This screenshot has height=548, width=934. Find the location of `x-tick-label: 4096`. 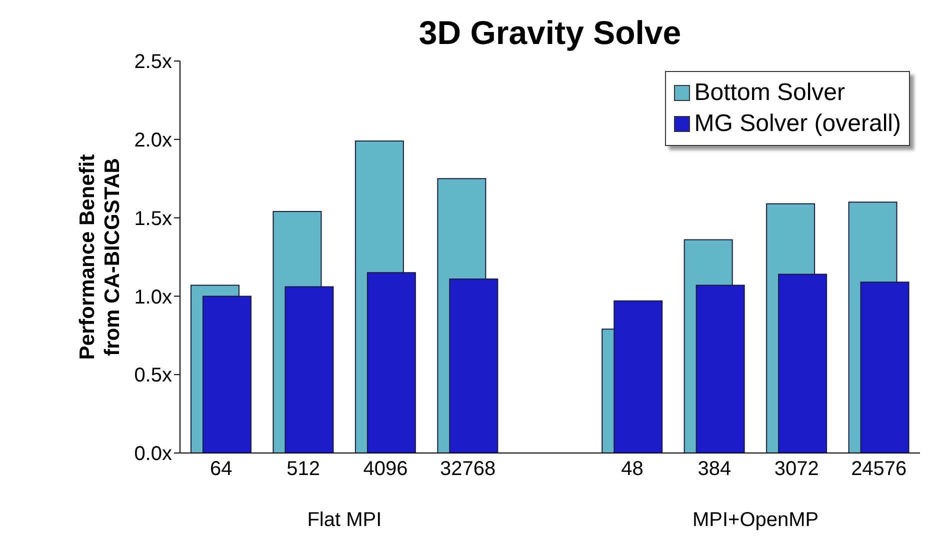

x-tick-label: 4096 is located at coordinates (385, 469).